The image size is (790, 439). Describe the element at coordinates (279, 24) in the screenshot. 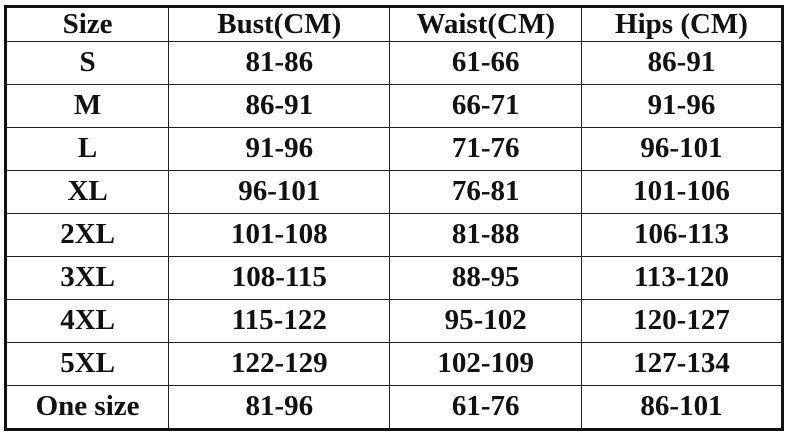

I see `header-bust: Bust(CM)` at that location.